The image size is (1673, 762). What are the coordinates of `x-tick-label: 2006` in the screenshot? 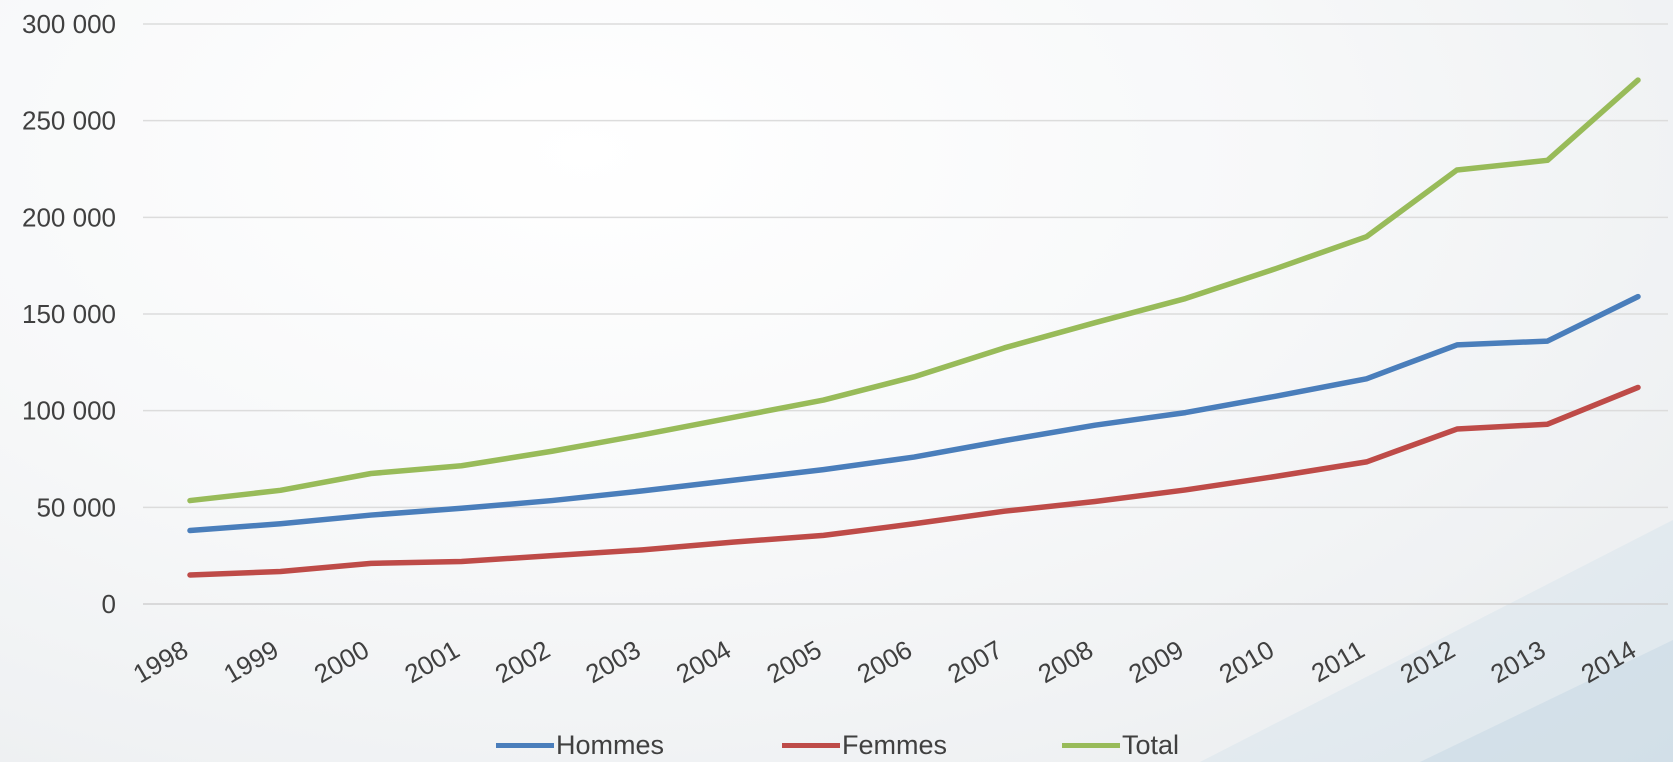 It's located at (884, 661).